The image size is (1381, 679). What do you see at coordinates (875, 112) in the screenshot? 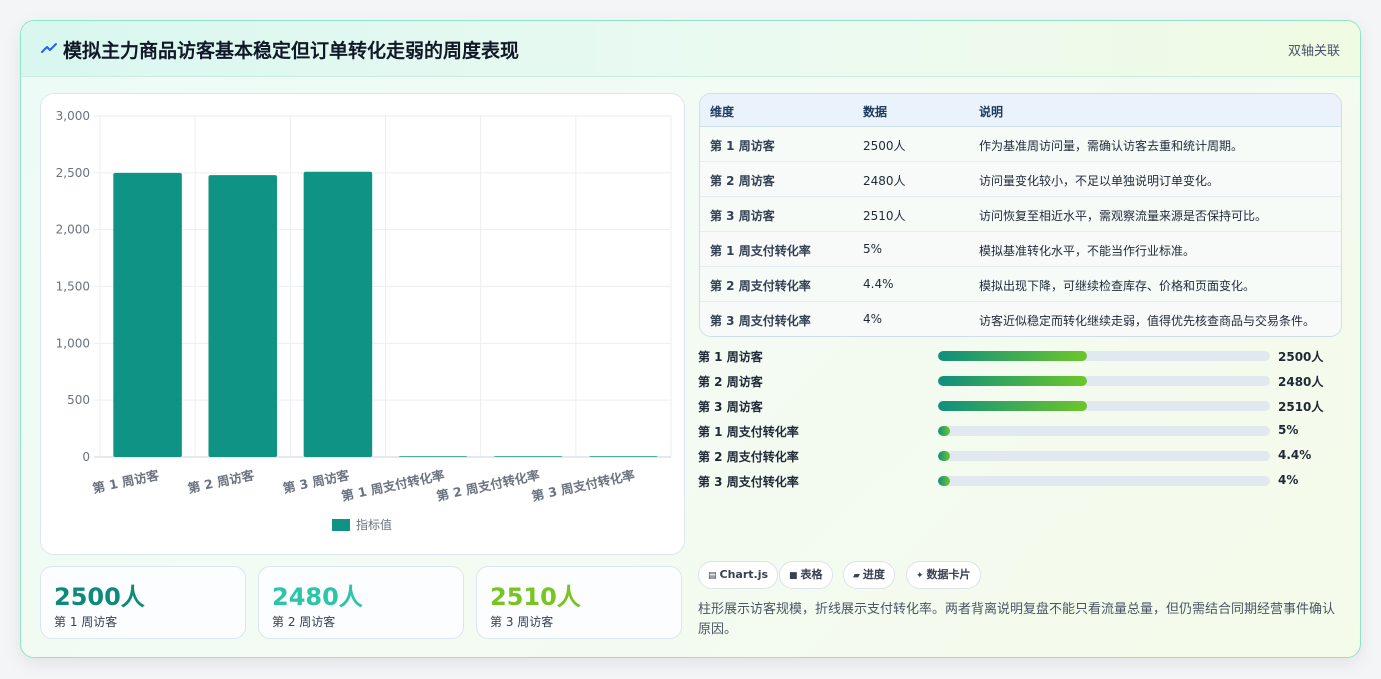
I see `header-data: 数据` at bounding box center [875, 112].